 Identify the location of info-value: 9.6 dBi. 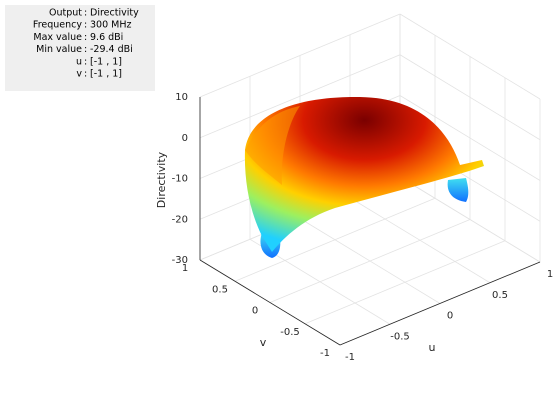
(106, 37).